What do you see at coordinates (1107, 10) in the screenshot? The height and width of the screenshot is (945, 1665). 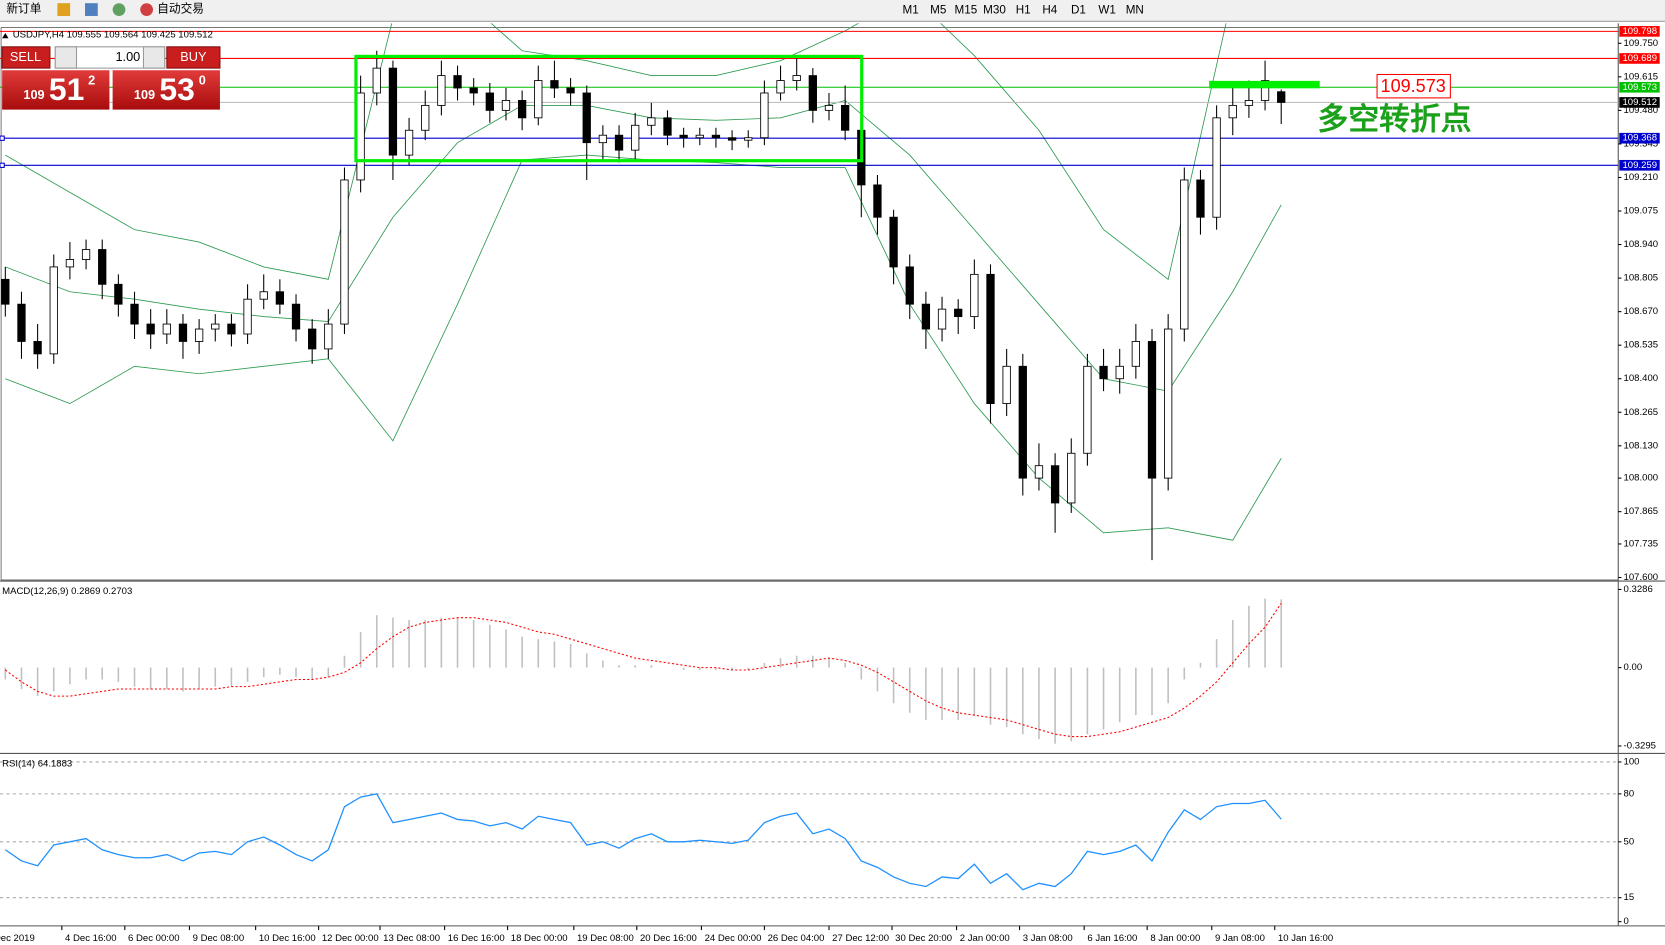 I see `timeframe-button: W1` at bounding box center [1107, 10].